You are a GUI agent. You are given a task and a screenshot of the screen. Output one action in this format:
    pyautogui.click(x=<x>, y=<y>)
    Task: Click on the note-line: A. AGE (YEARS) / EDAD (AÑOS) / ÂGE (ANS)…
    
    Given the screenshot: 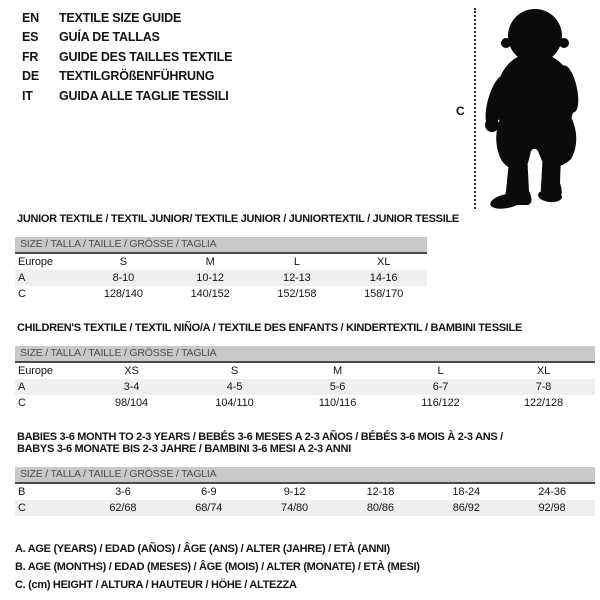 What is the action you would take?
    pyautogui.click(x=202, y=549)
    